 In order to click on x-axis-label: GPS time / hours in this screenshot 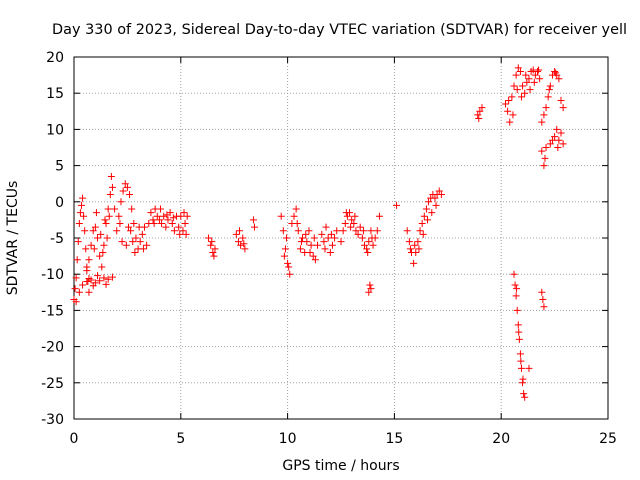, I will do `click(340, 466)`.